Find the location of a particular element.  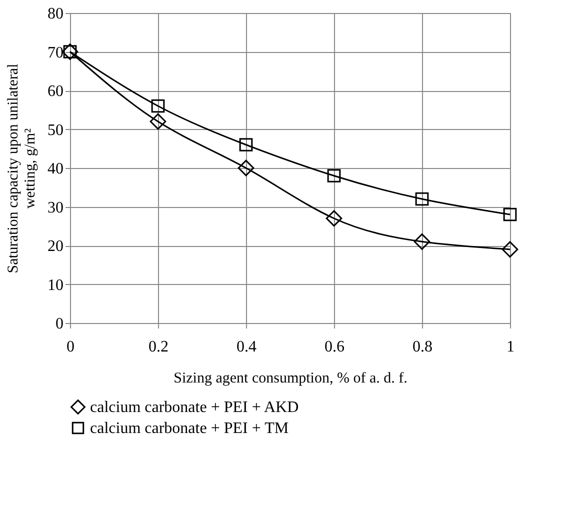

y-tick-label: 60 is located at coordinates (56, 91).